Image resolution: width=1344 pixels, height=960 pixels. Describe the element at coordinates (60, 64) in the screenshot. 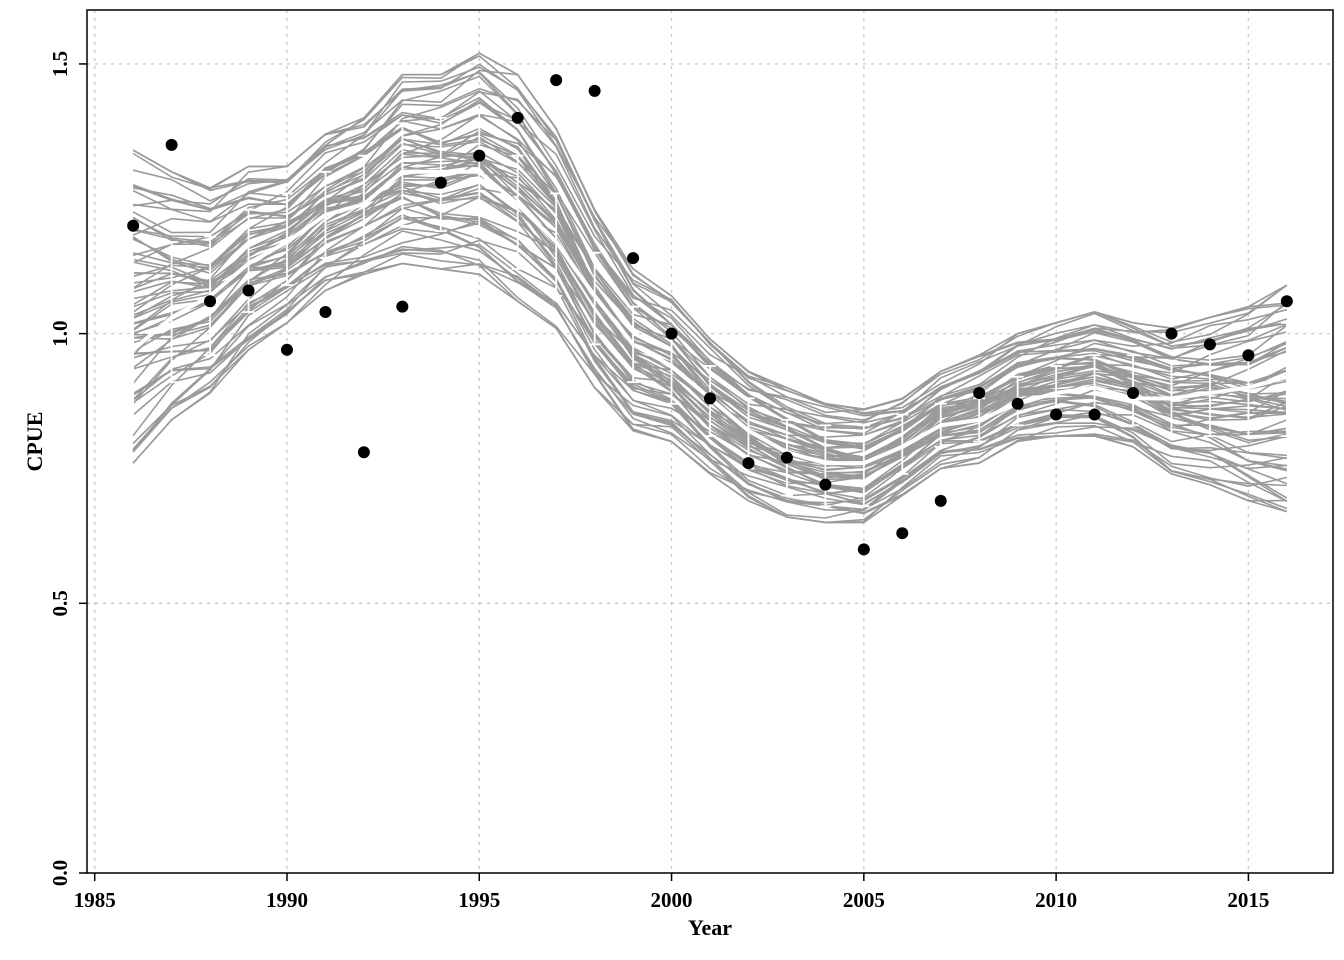

I see `y-tick-label: 1.5` at that location.